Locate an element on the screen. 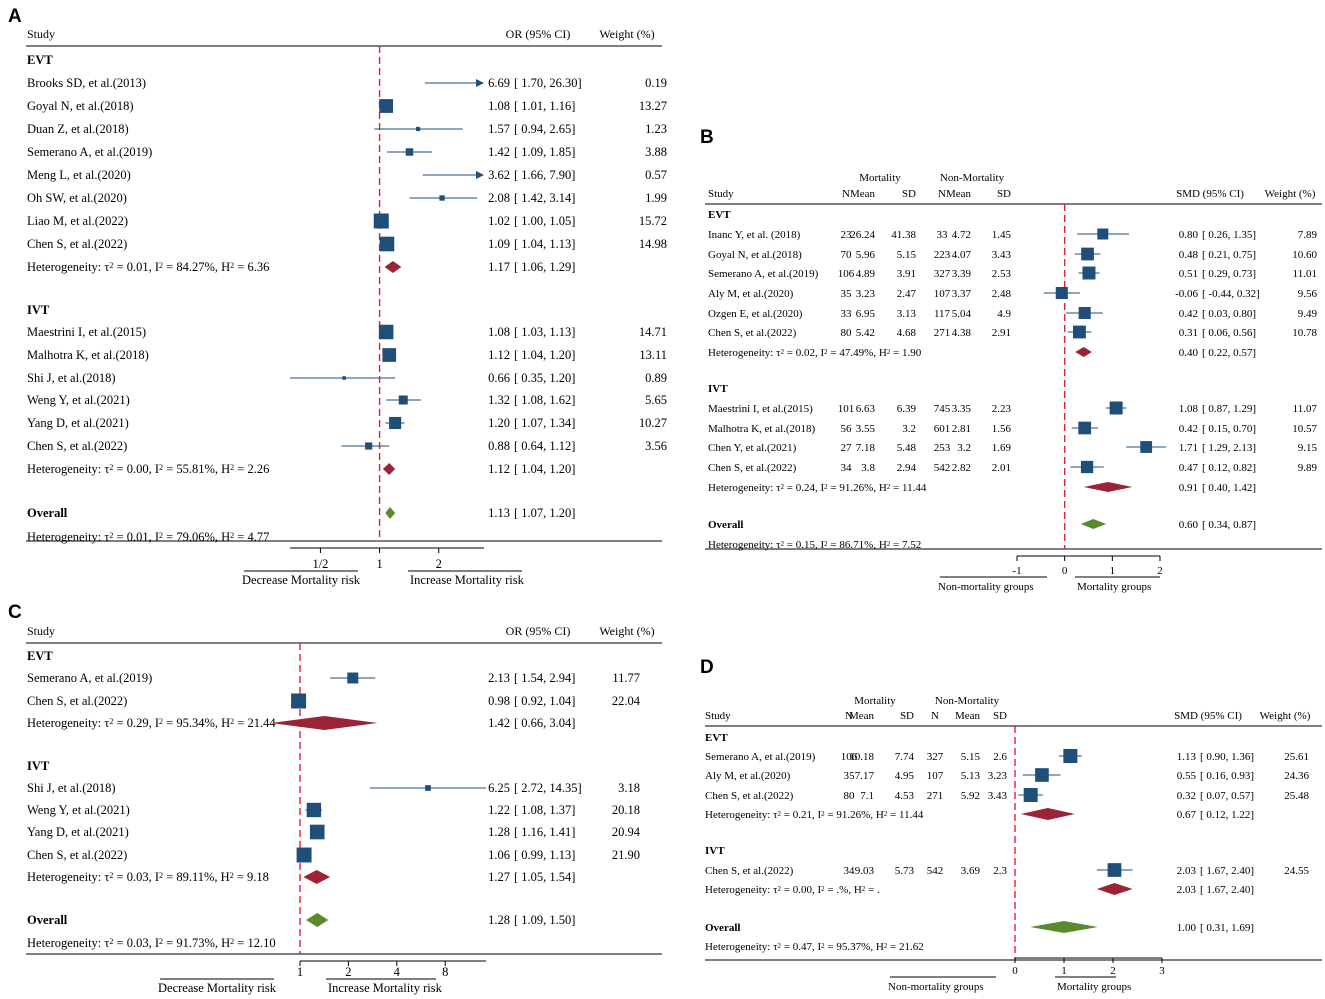 The width and height of the screenshot is (1325, 999). panel-b-study-col: 4.38 is located at coordinates (962, 333).